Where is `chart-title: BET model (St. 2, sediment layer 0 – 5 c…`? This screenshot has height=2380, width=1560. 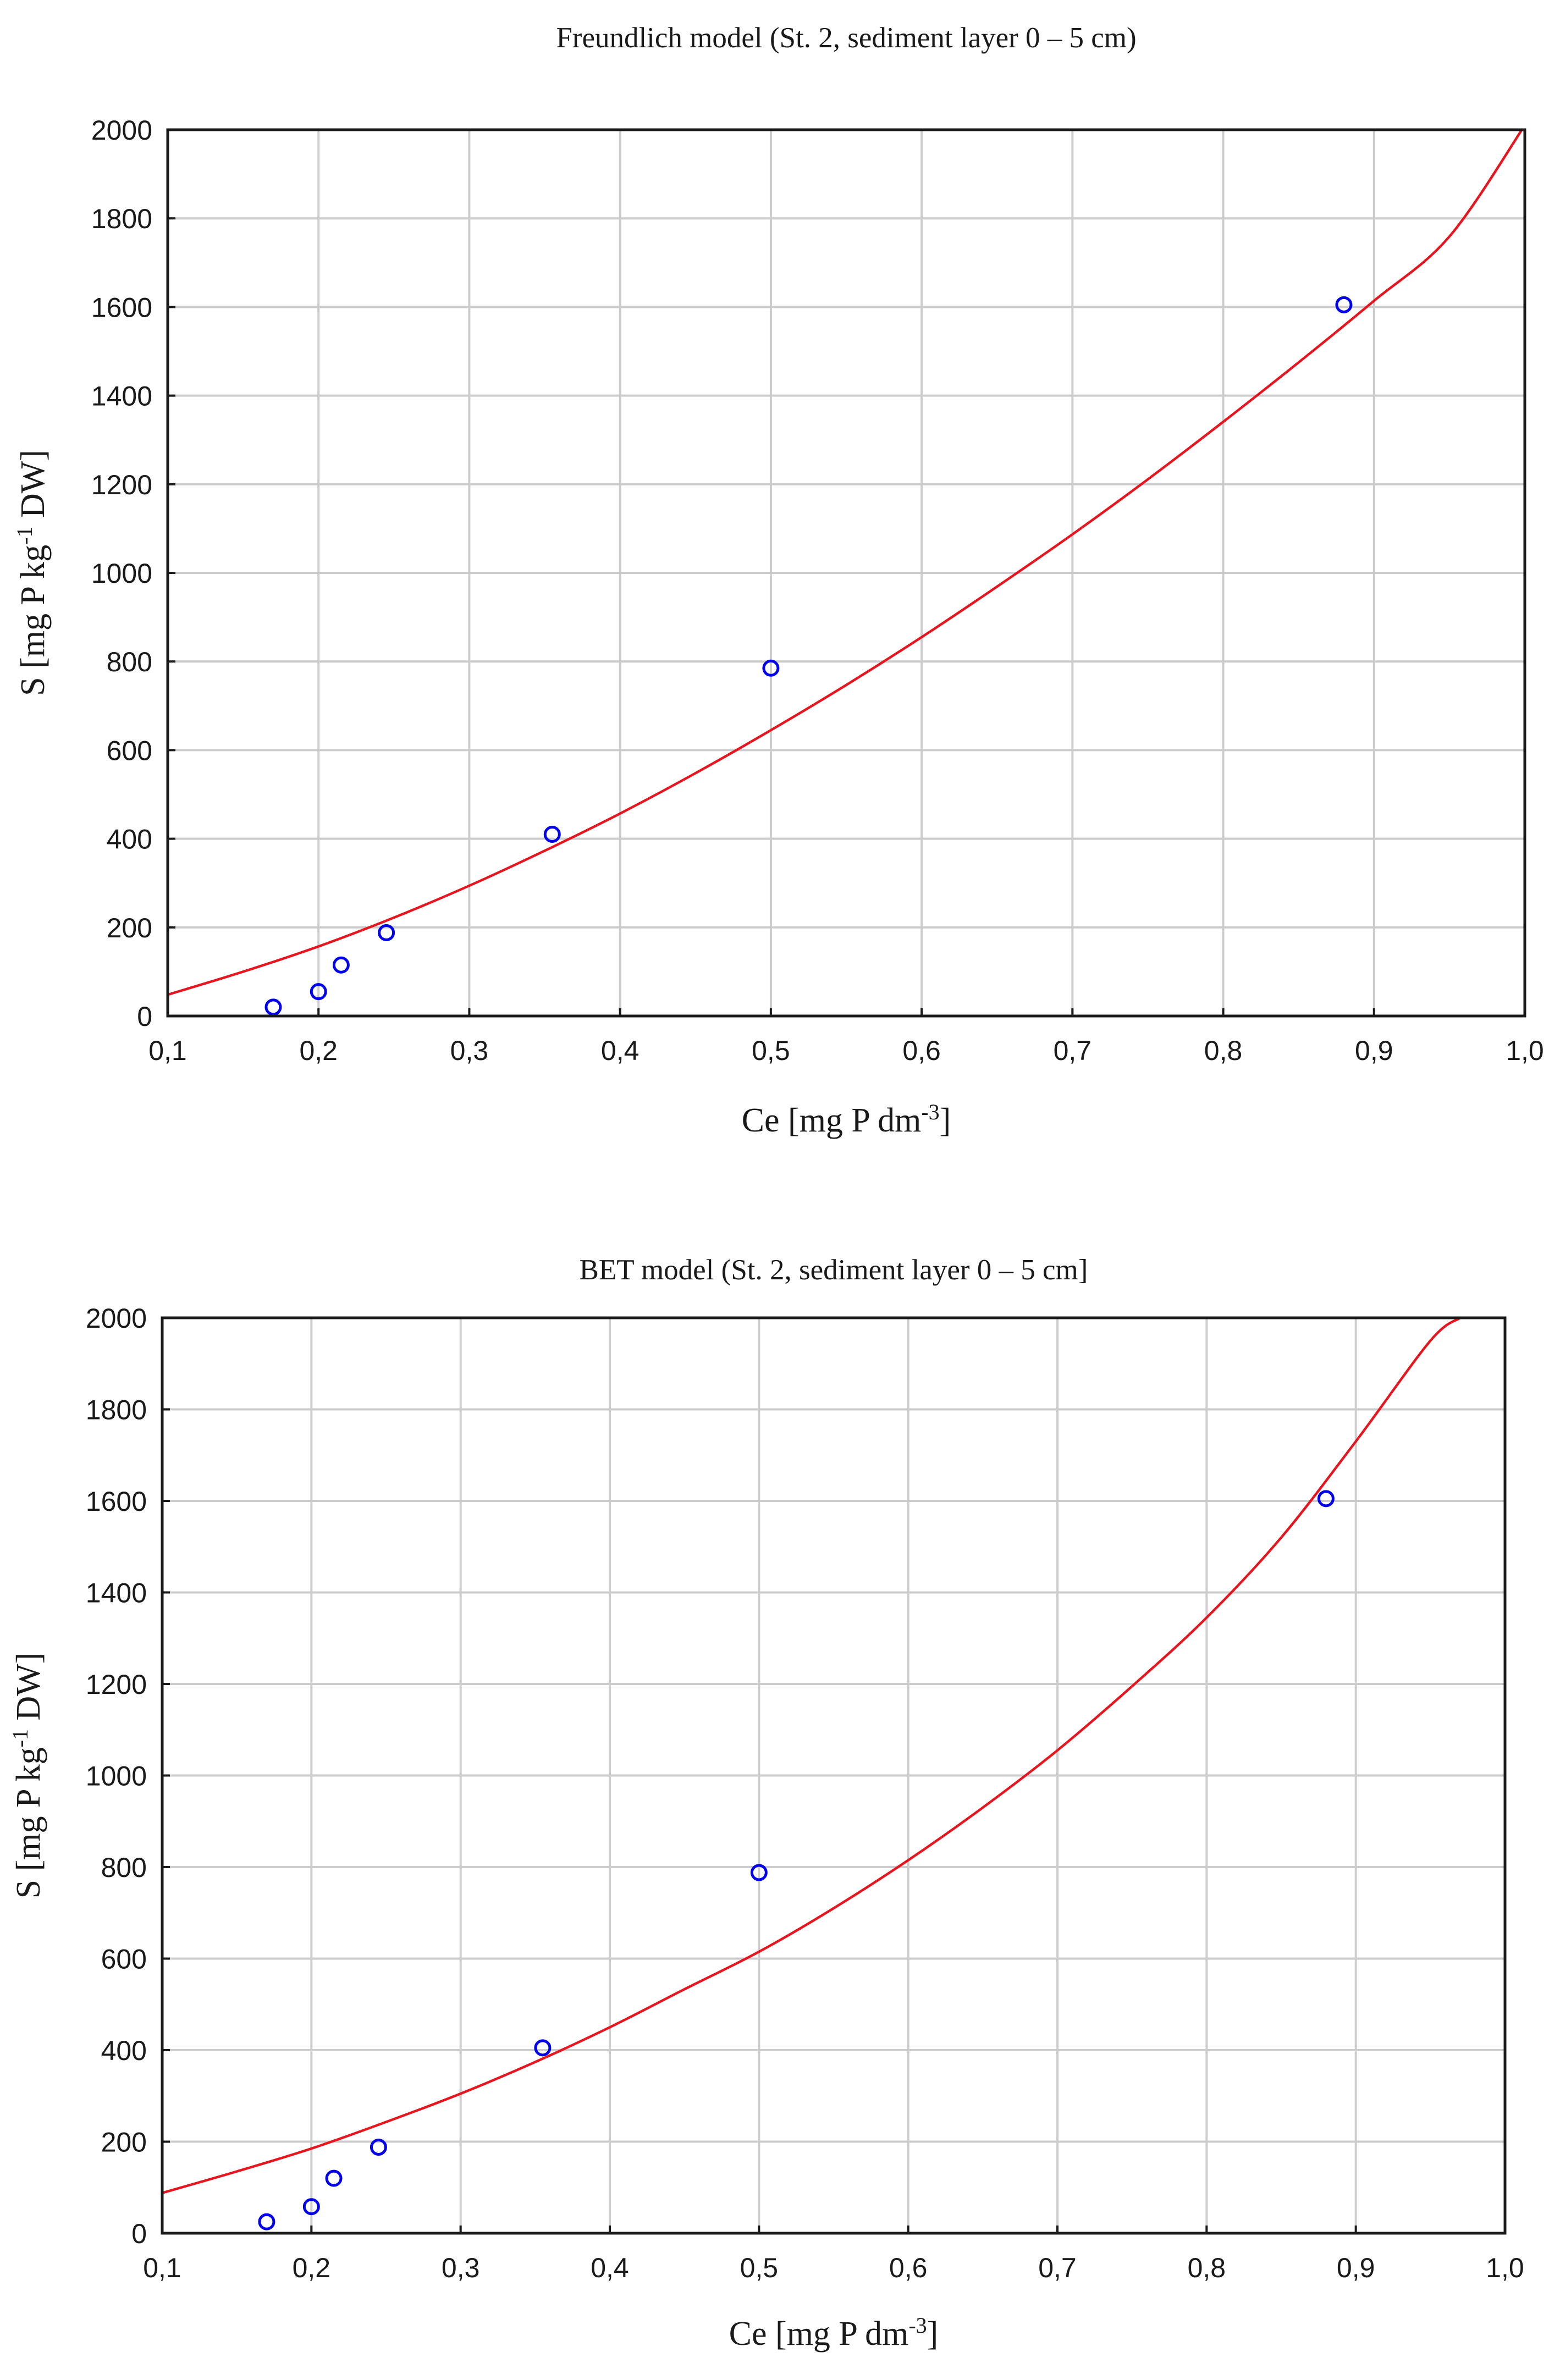
chart-title: BET model (St. 2, sediment layer 0 – 5 c… is located at coordinates (834, 1270).